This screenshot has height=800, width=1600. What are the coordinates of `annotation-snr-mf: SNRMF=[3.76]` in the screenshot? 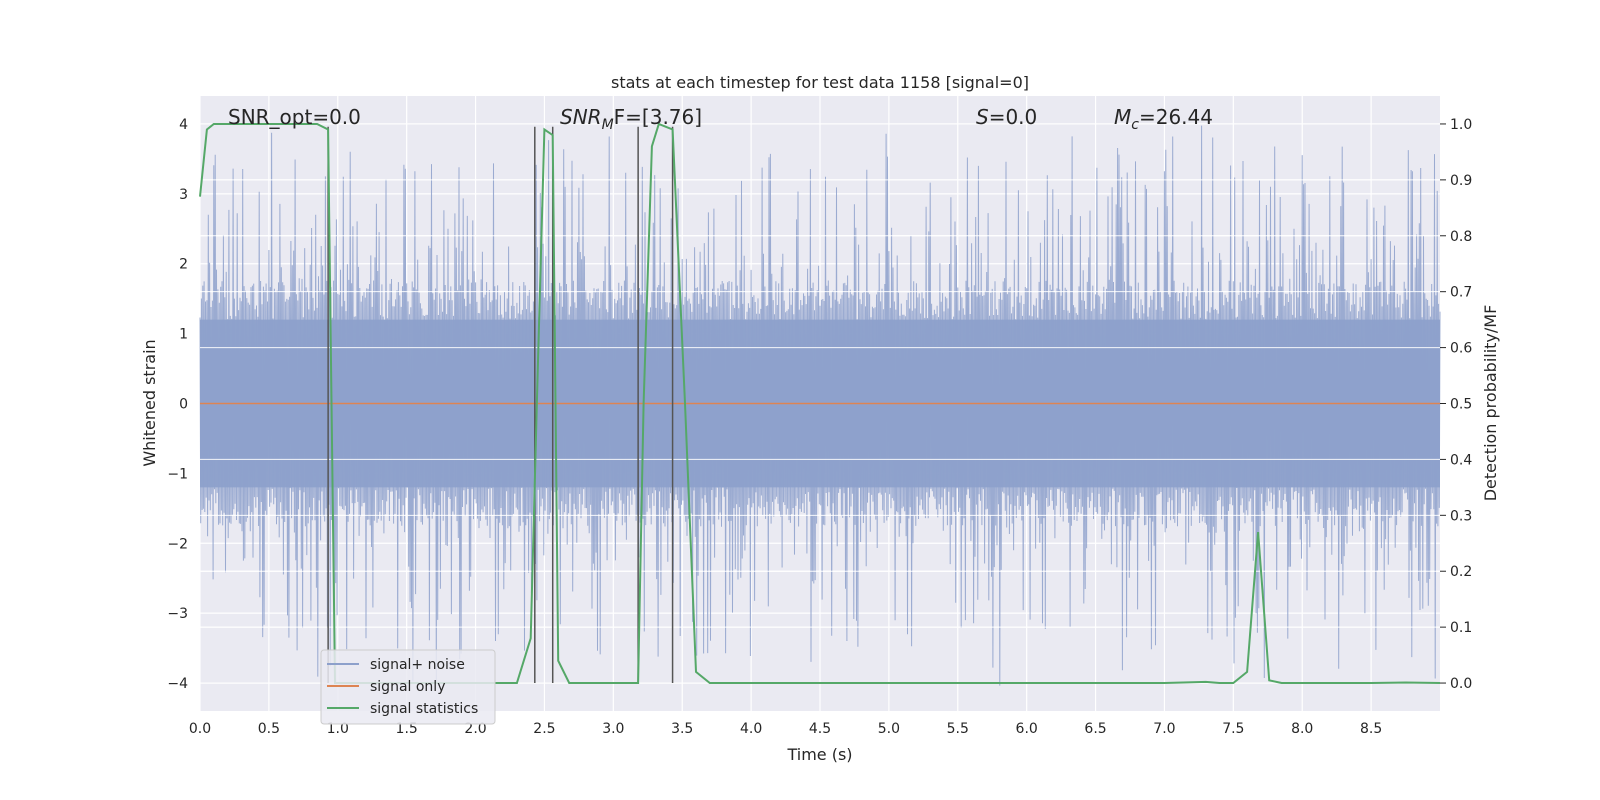 It's located at (631, 119).